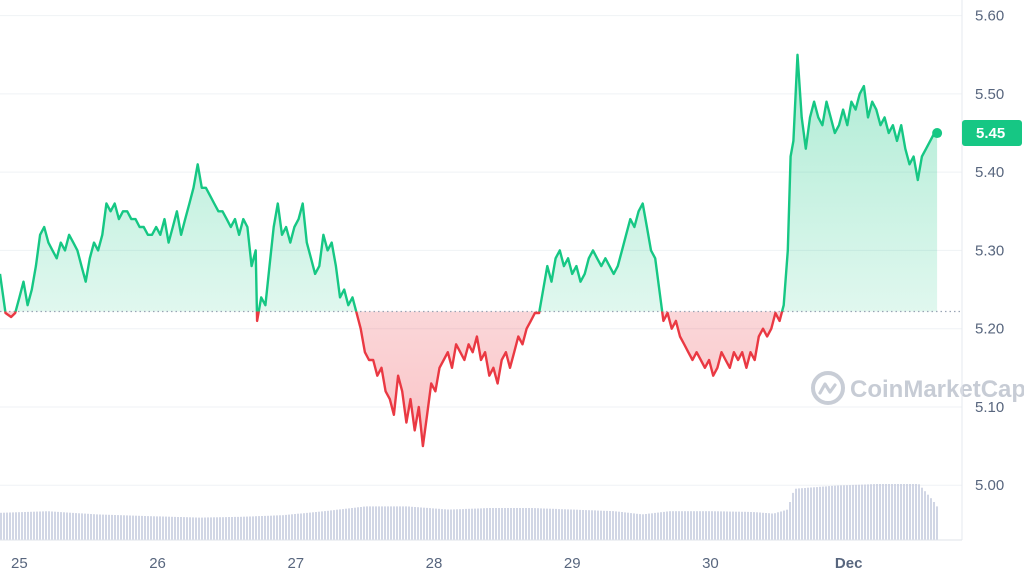 Image resolution: width=1024 pixels, height=579 pixels. What do you see at coordinates (828, 388) in the screenshot?
I see `coinmarketcap-logo-icon` at bounding box center [828, 388].